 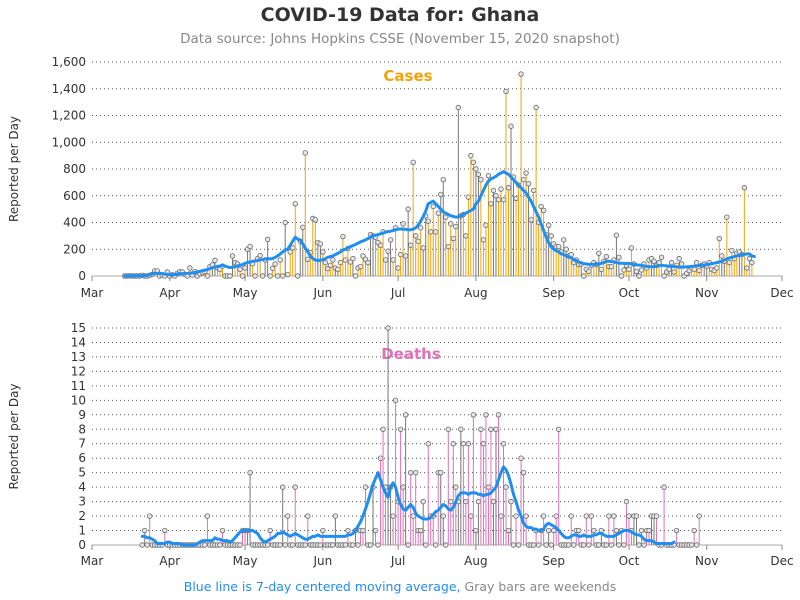 What do you see at coordinates (92, 293) in the screenshot?
I see `cases-x-tick-label: Mar` at bounding box center [92, 293].